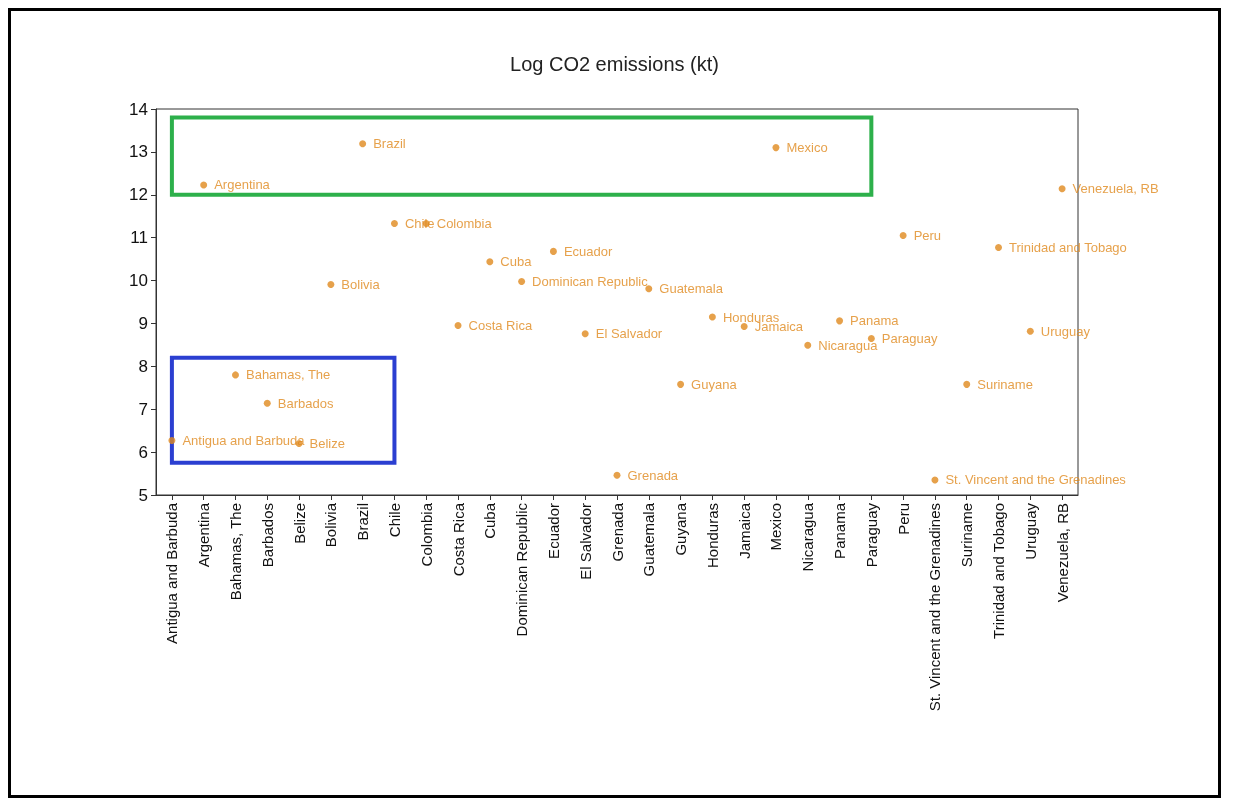 The image size is (1233, 810). I want to click on y-tick-label: 11, so click(139, 238).